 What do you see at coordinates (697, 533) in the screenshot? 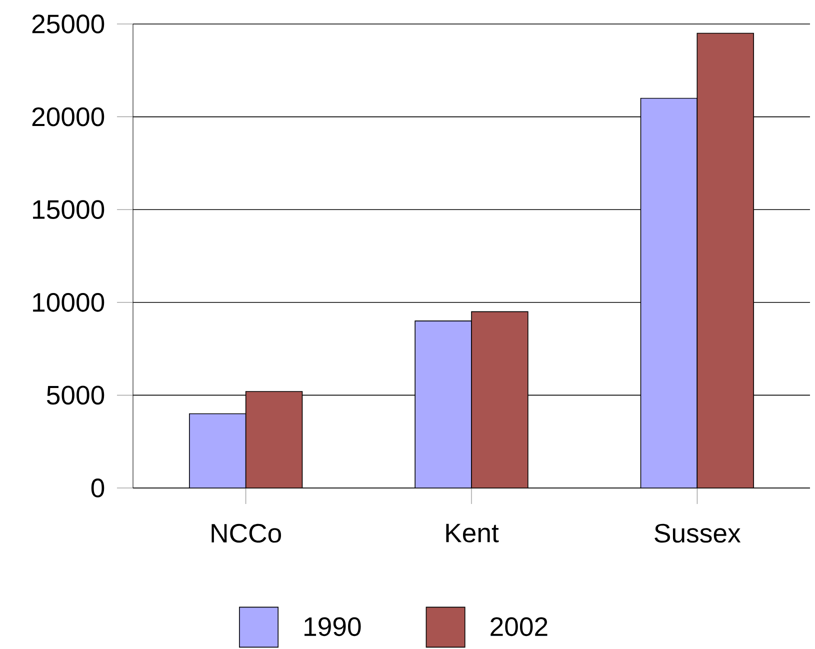
I see `x-tick-label: Sussex` at bounding box center [697, 533].